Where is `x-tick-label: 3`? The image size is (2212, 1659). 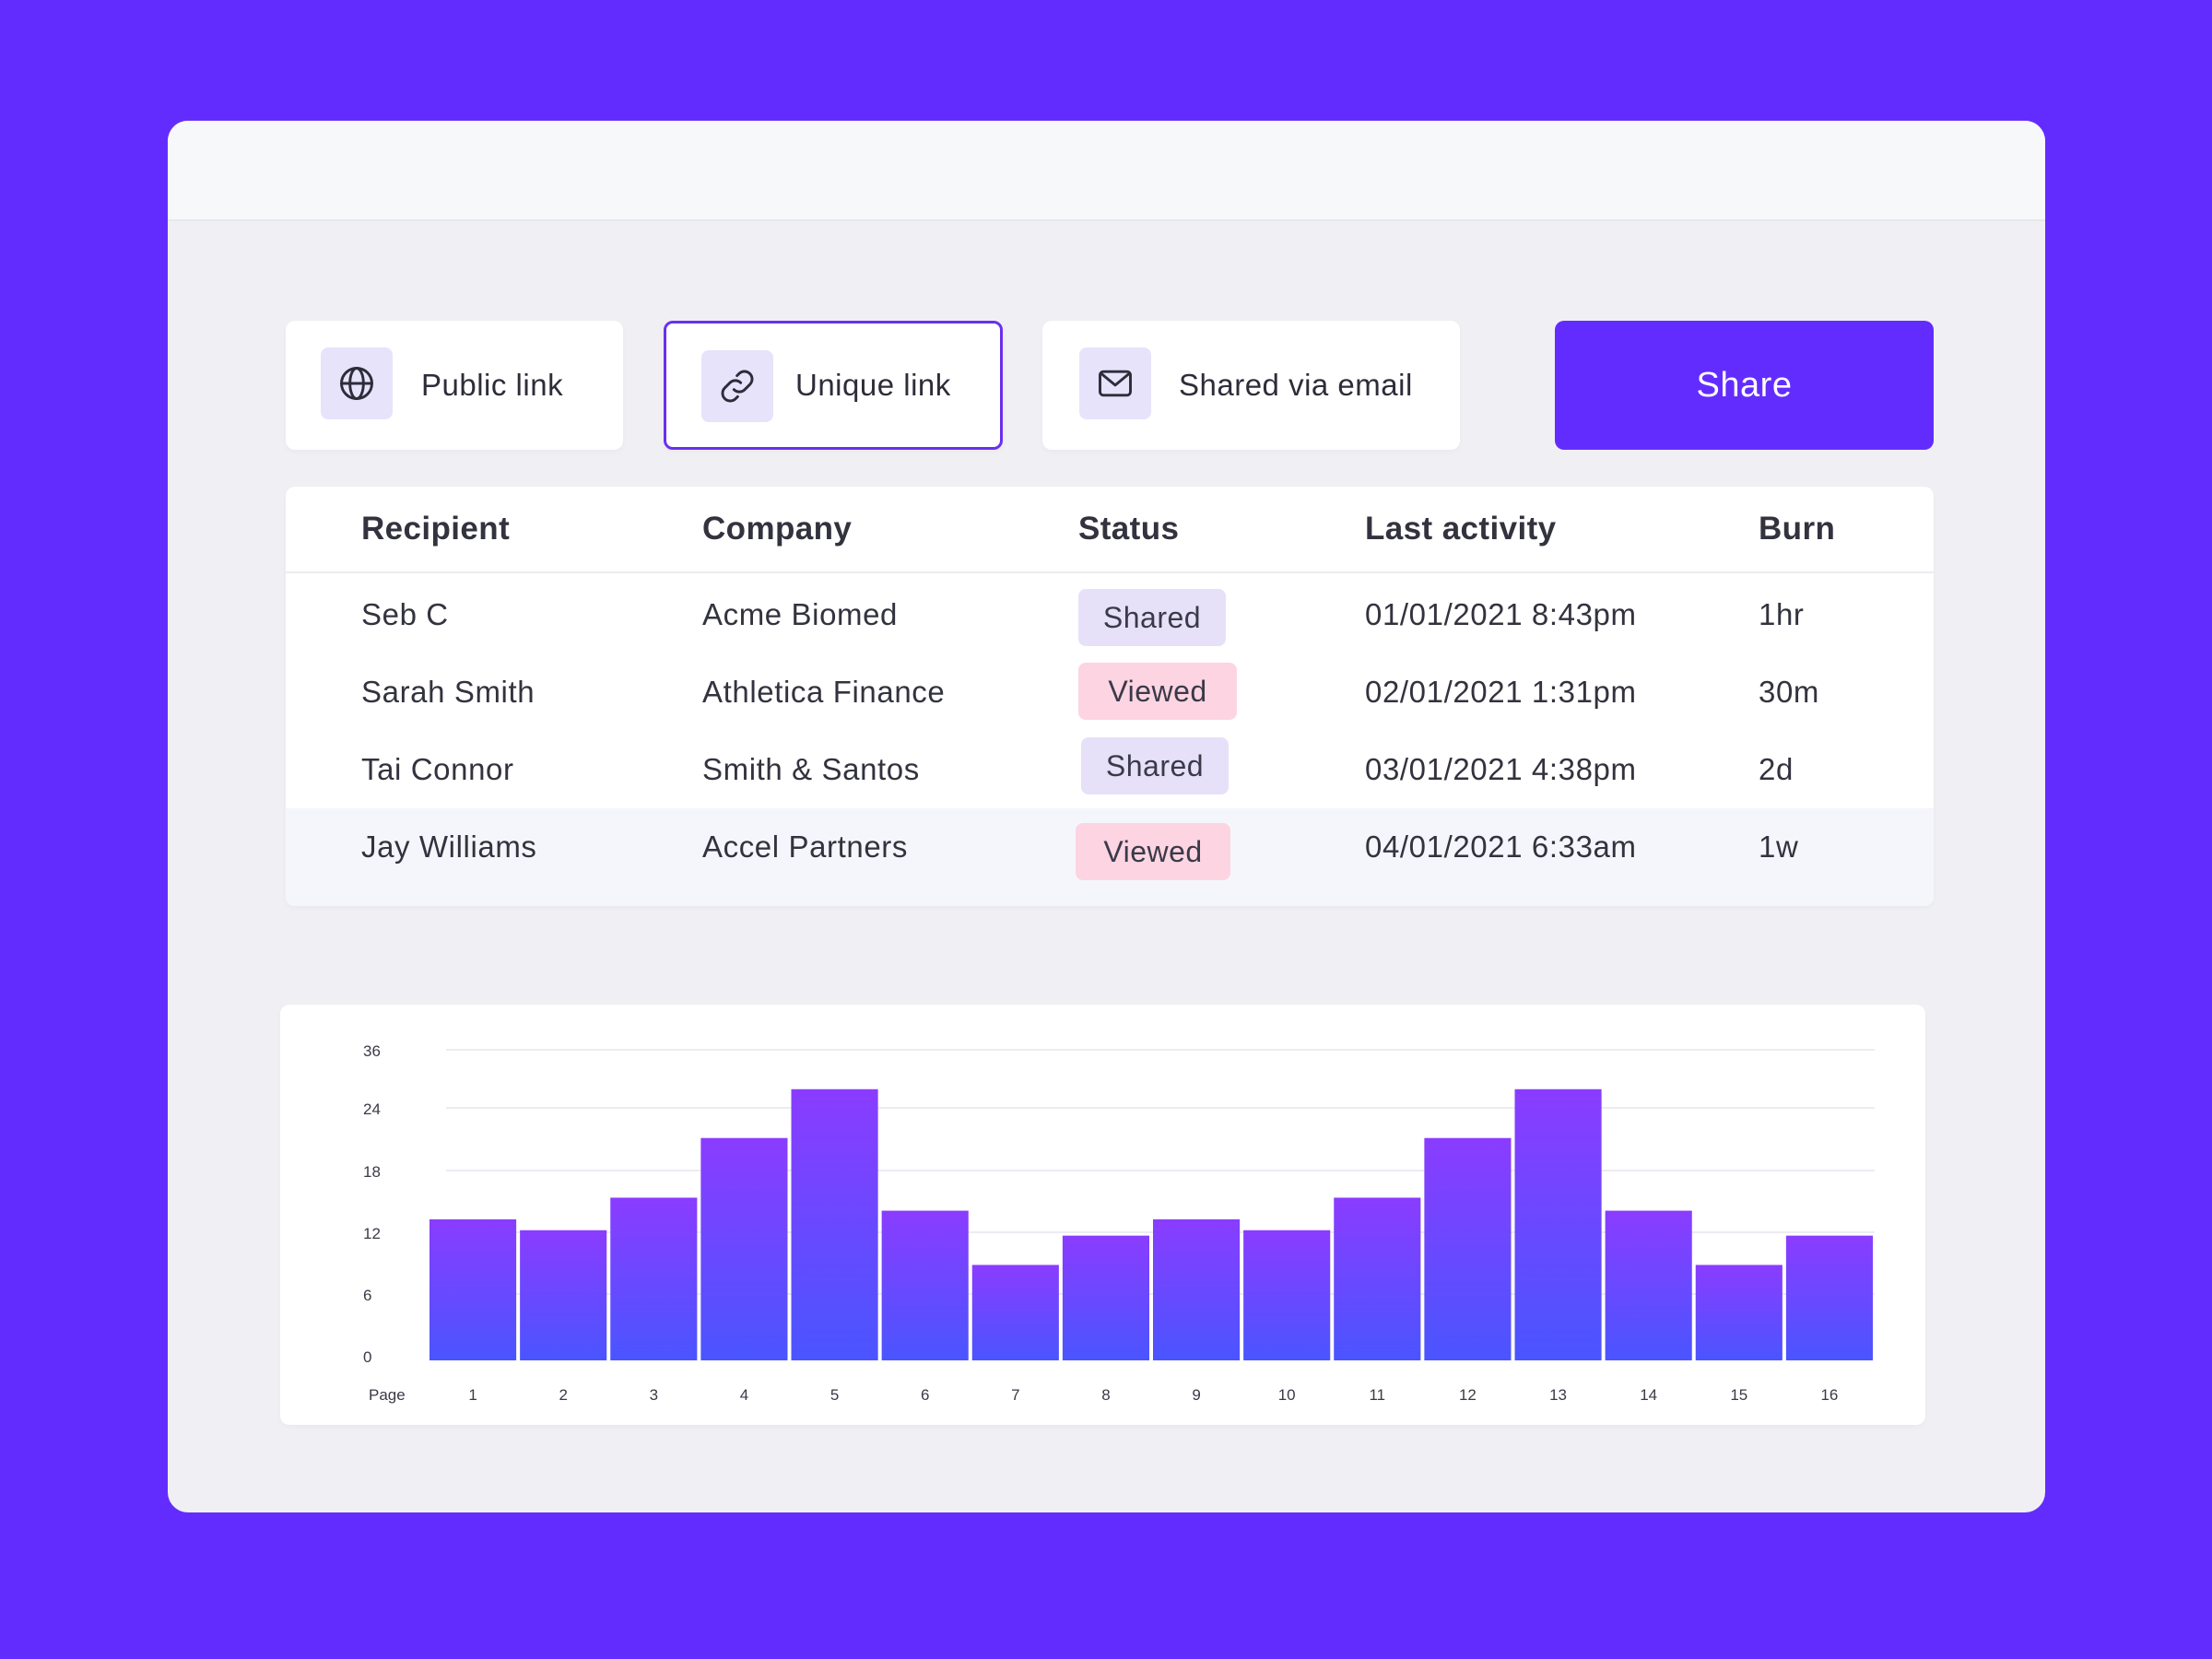 x-tick-label: 3 is located at coordinates (654, 1395).